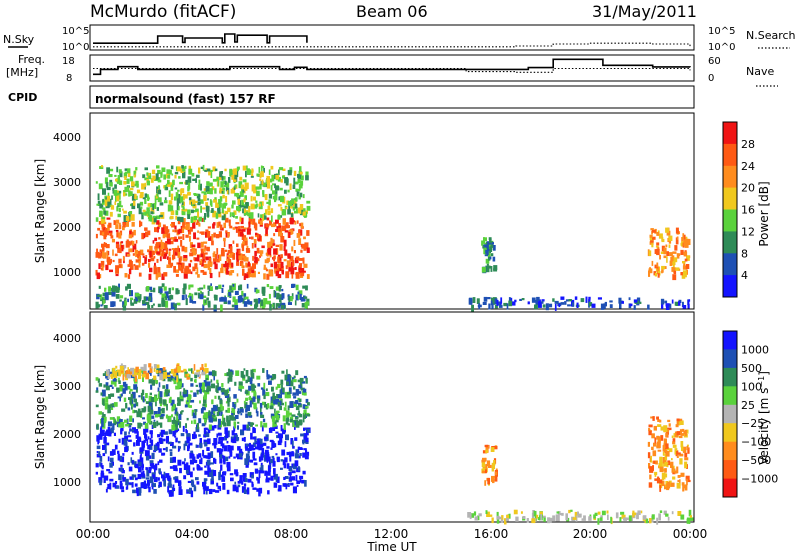 Image resolution: width=800 pixels, height=554 pixels. What do you see at coordinates (711, 78) in the screenshot?
I see `nave-tick-bottom: 0` at bounding box center [711, 78].